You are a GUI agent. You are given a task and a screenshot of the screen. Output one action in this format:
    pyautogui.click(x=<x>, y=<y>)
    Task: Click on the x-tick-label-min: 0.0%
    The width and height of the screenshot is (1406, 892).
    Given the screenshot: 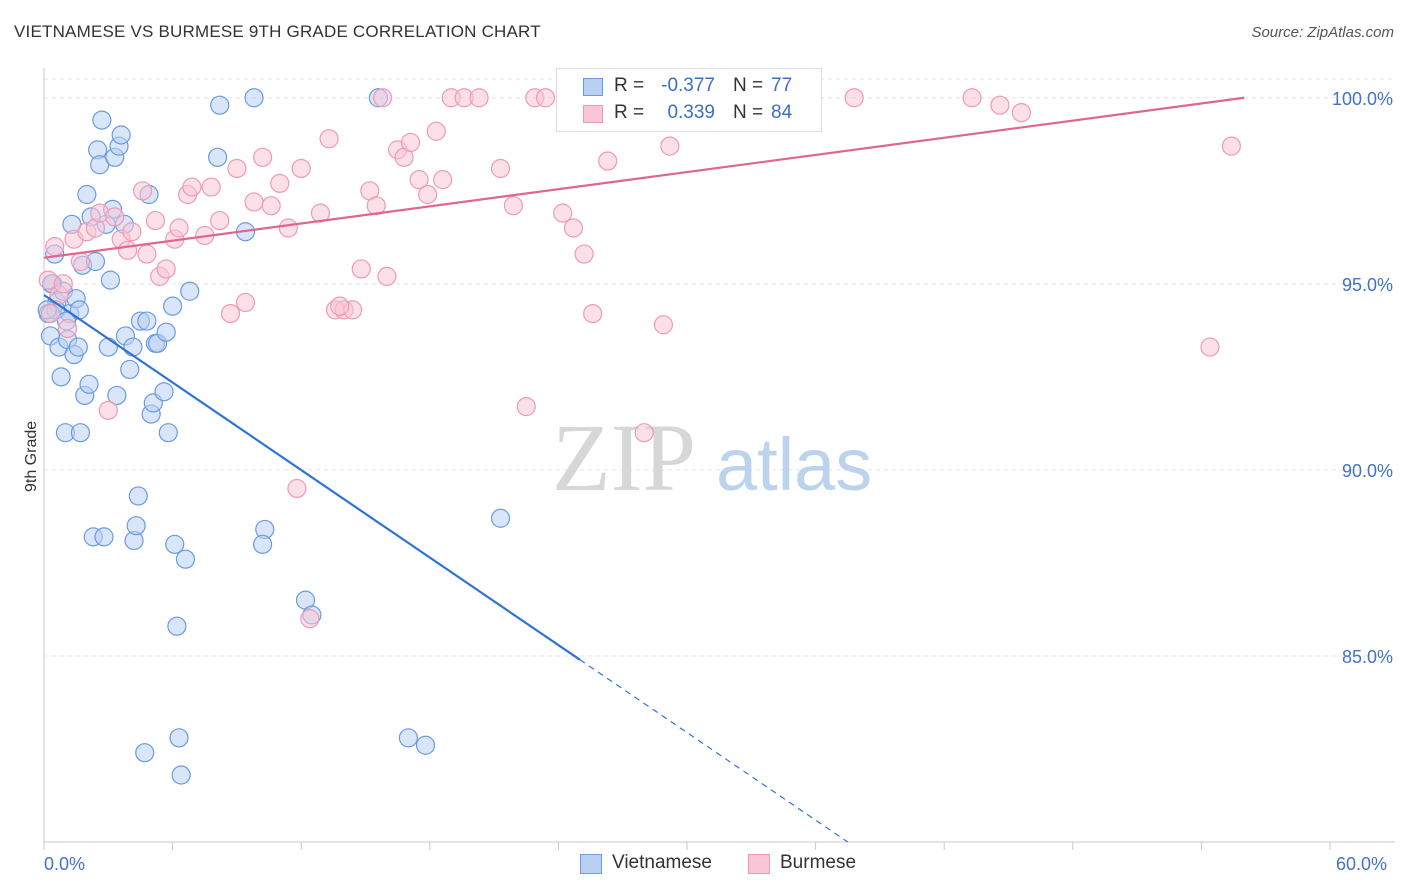 What is the action you would take?
    pyautogui.click(x=64, y=864)
    